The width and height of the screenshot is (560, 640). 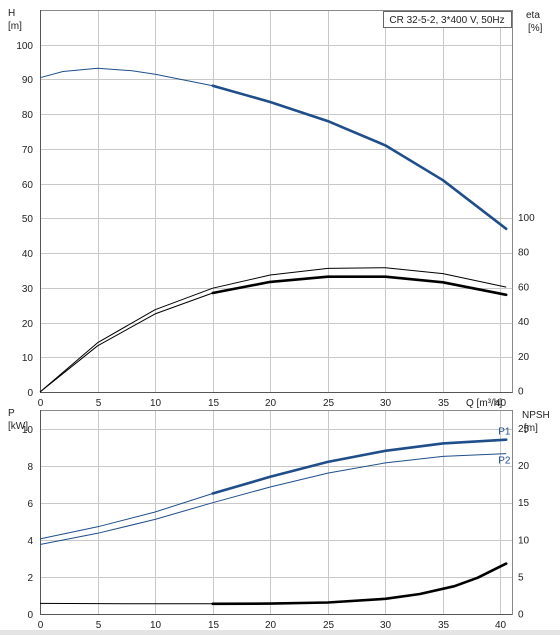 What do you see at coordinates (18, 426) in the screenshot?
I see `left-axis-unit: [kW]` at bounding box center [18, 426].